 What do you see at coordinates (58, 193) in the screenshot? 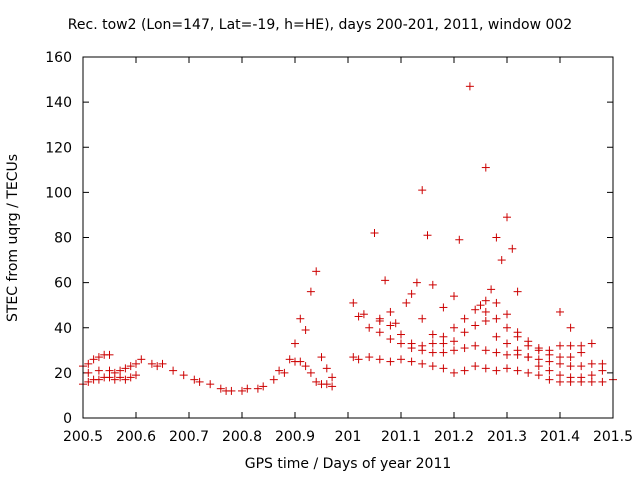
I see `y-tick-label: 100` at bounding box center [58, 193].